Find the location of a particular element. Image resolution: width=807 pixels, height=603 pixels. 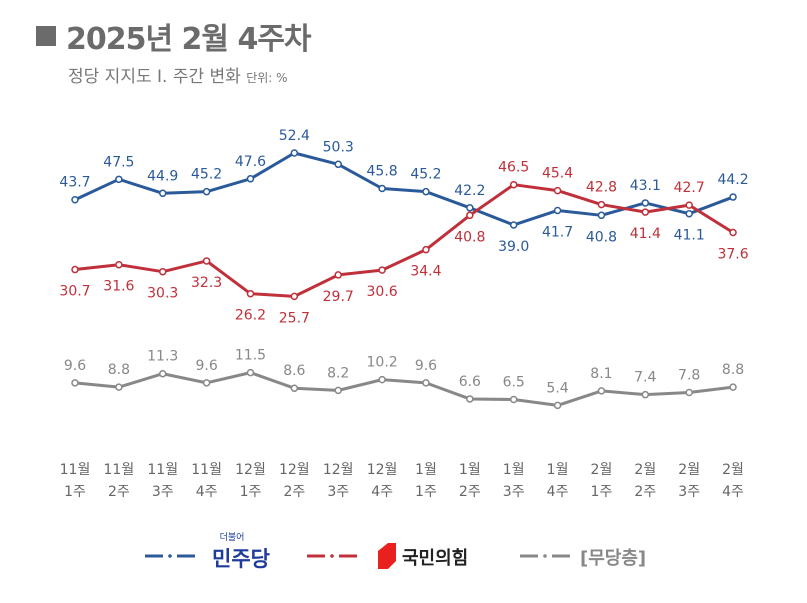

legend-label-independent: [무당층] is located at coordinates (613, 558).